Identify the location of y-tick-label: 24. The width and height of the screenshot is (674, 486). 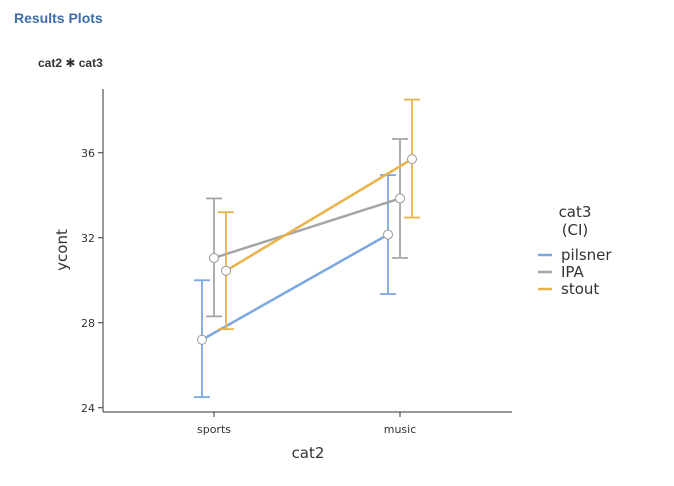
(88, 408).